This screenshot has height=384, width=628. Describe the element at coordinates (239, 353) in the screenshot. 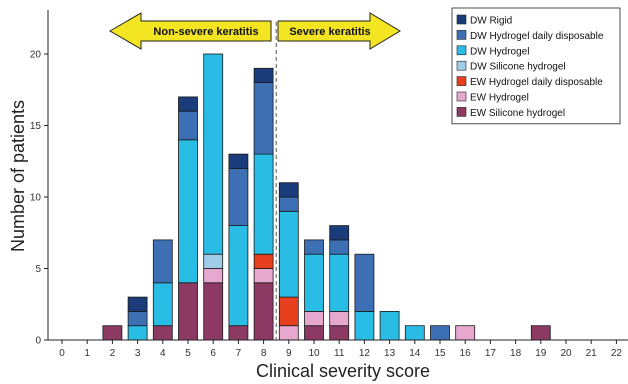

I see `x-tick-label: 7` at that location.